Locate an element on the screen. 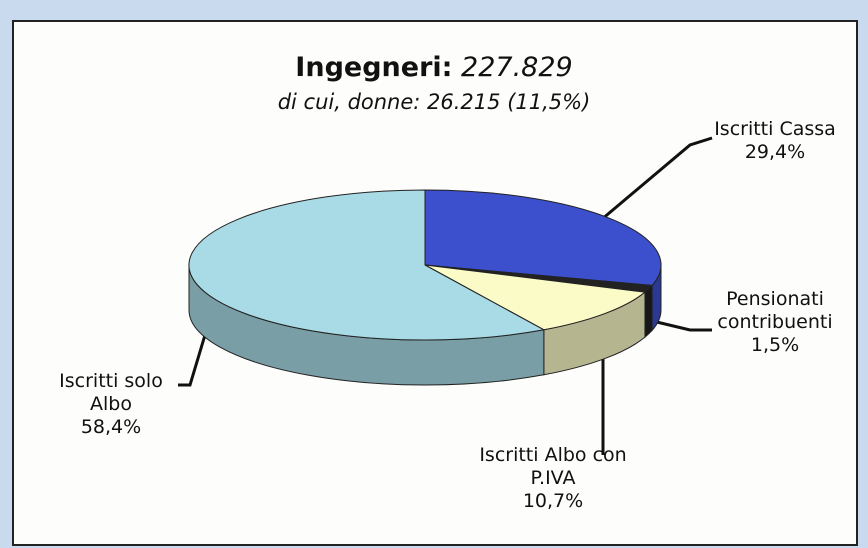 The image size is (868, 548). value-label: 1,5% is located at coordinates (775, 345).